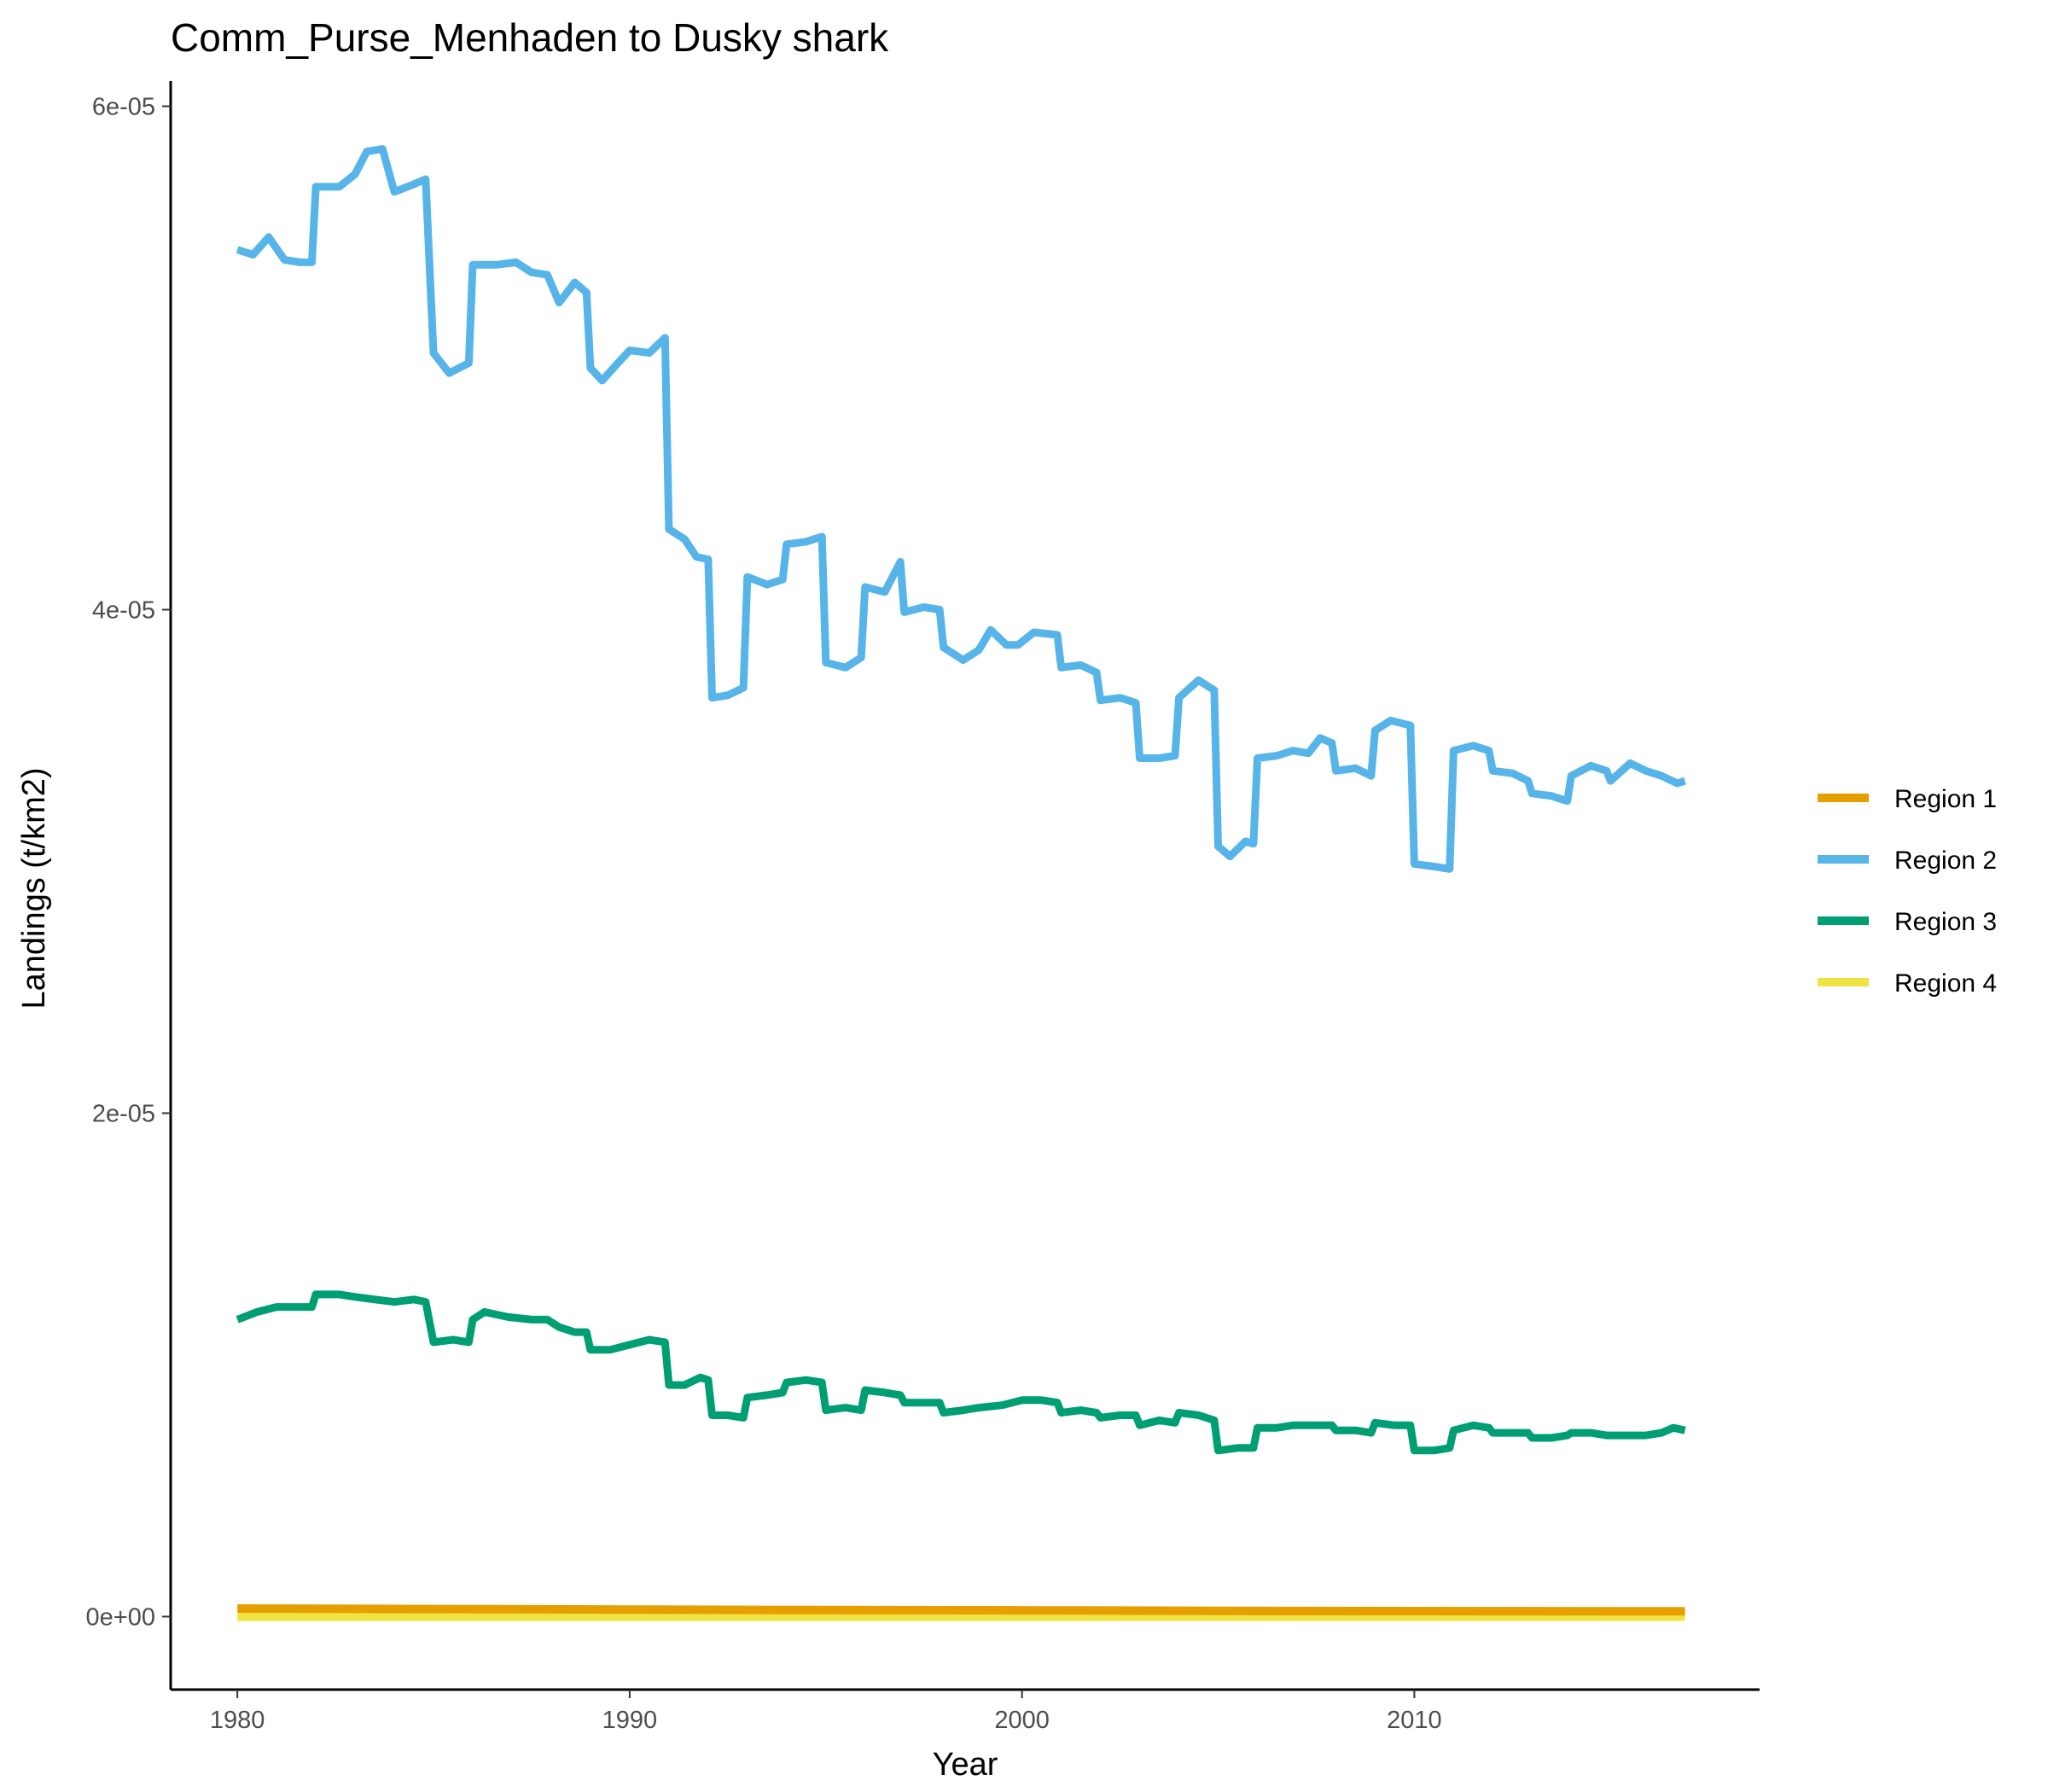 The width and height of the screenshot is (2048, 1792). Describe the element at coordinates (530, 37) in the screenshot. I see `chart-title: Comm_Purse_Menhaden to Dusky shark` at that location.